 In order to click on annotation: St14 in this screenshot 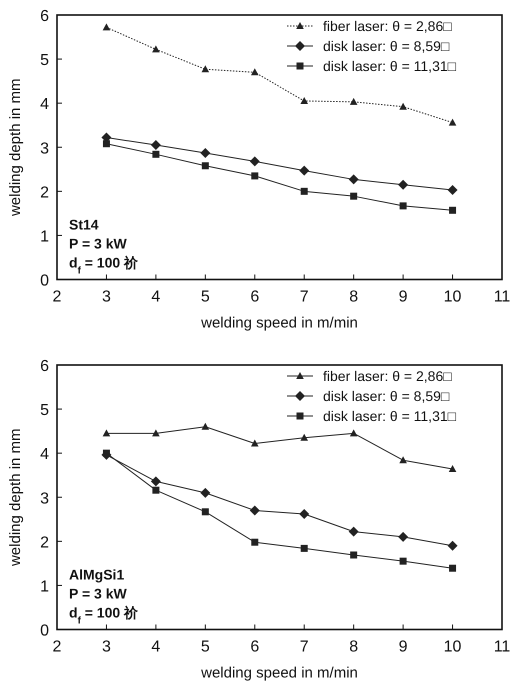, I will do `click(84, 224)`.